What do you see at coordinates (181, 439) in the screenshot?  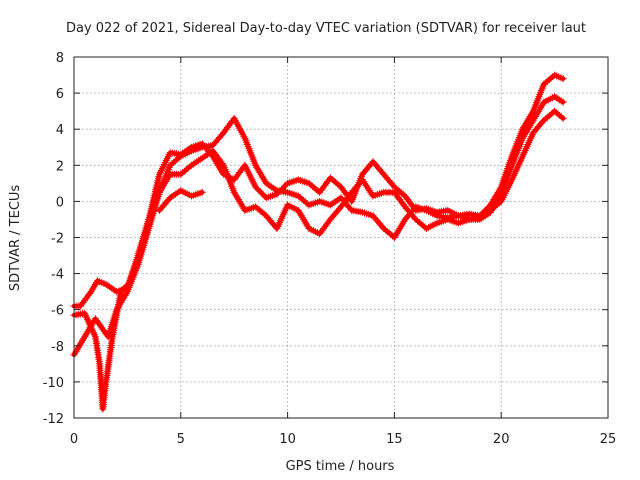 I see `x-tick-label: 5` at bounding box center [181, 439].